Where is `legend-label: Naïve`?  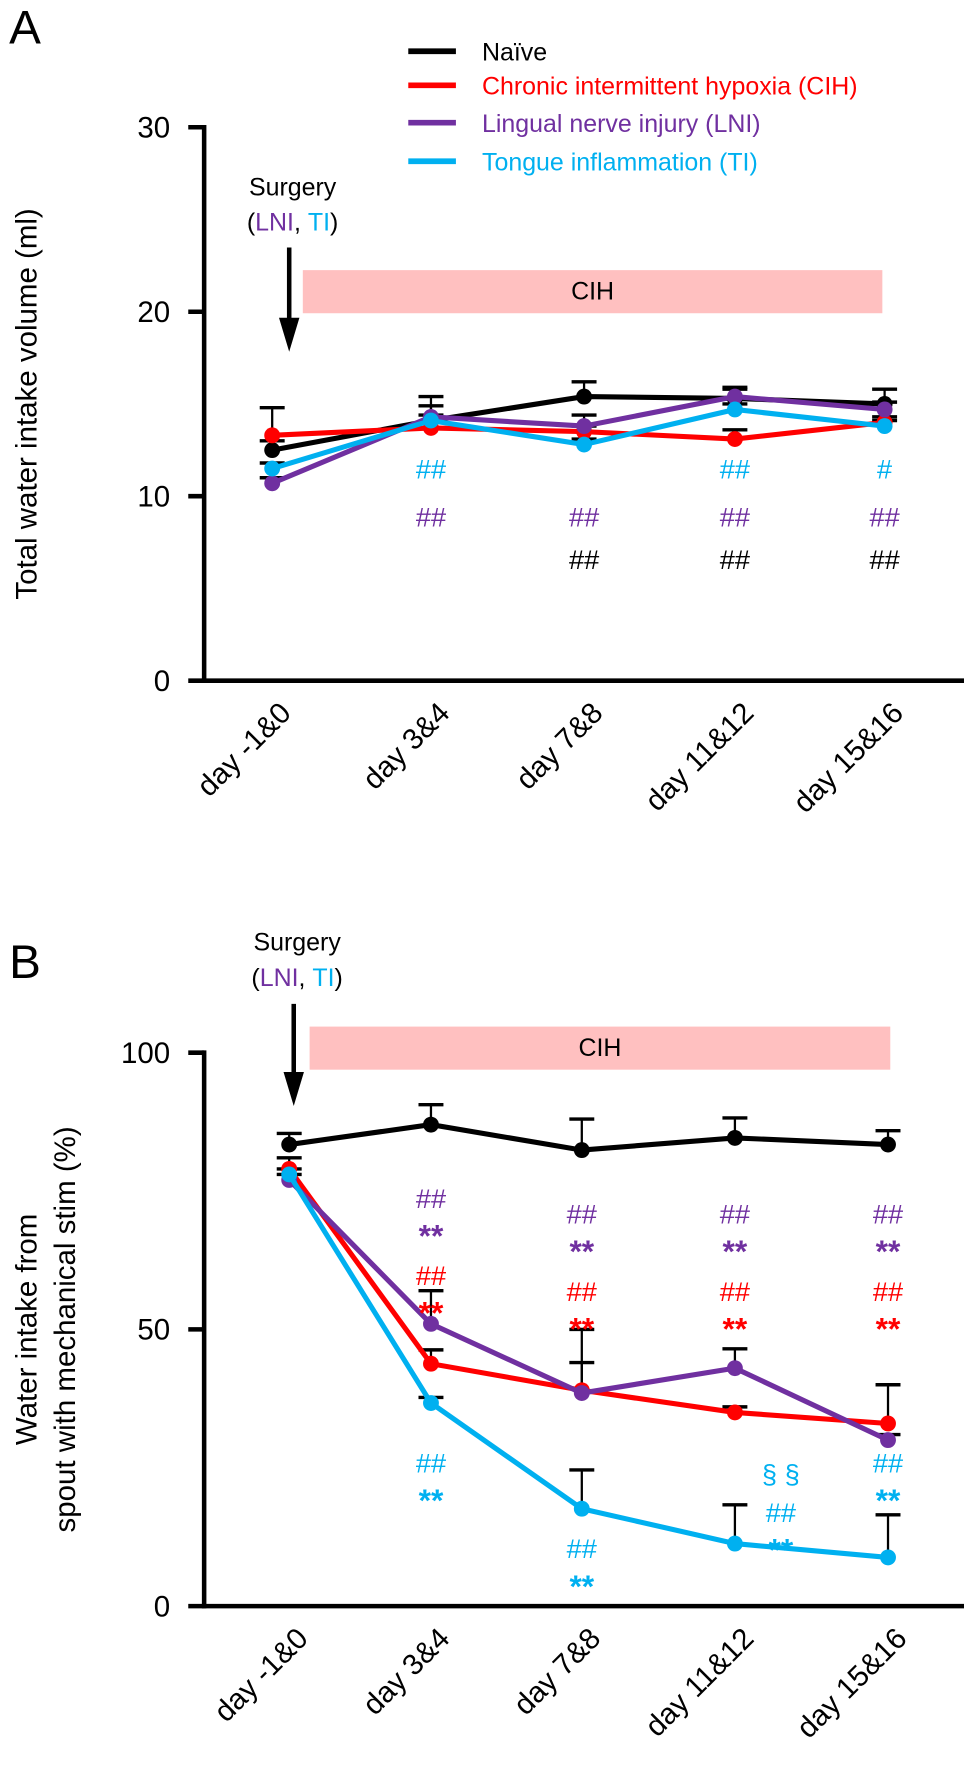
legend-label: Naïve is located at coordinates (514, 52).